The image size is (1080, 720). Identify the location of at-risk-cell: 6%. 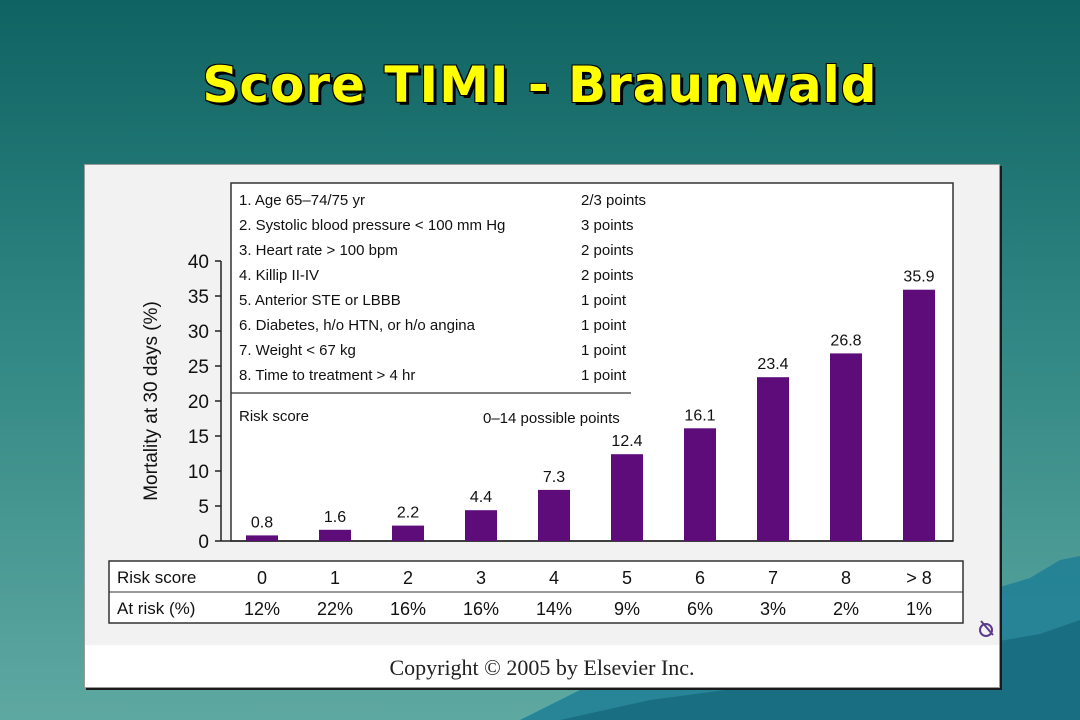
(700, 609).